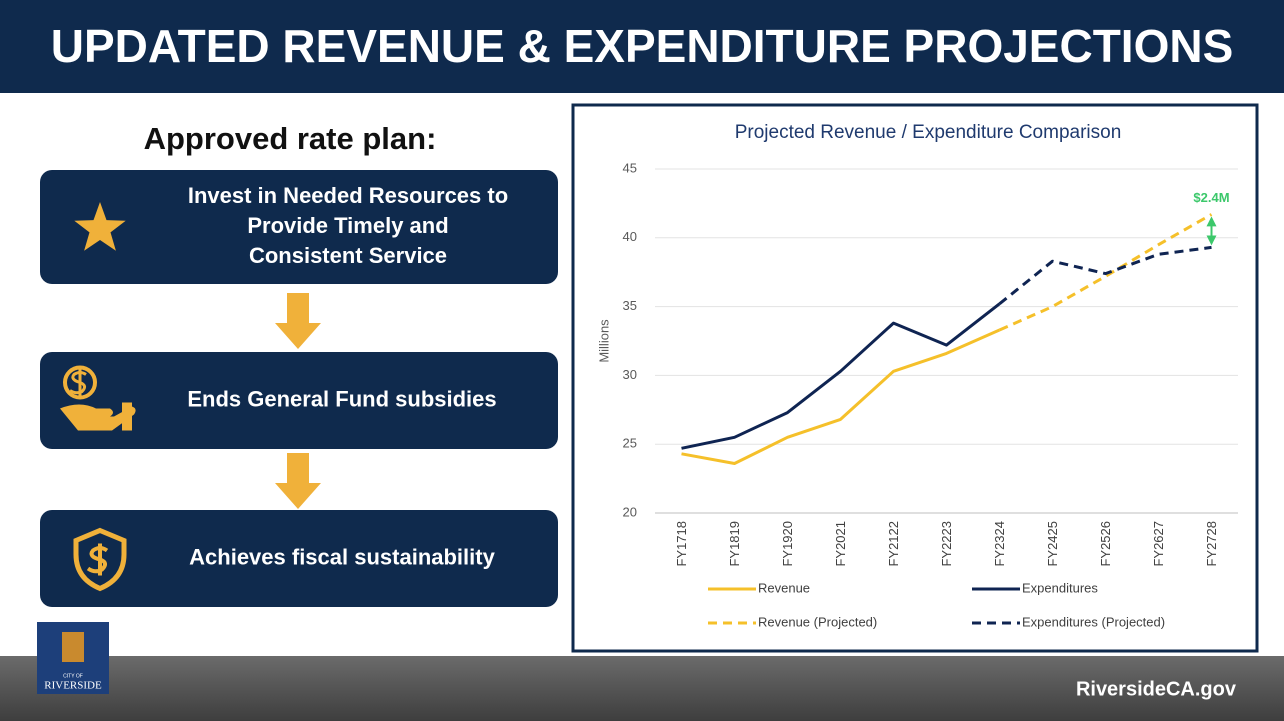  What do you see at coordinates (1093, 621) in the screenshot?
I see `legend-label: Expenditures (Projected)` at bounding box center [1093, 621].